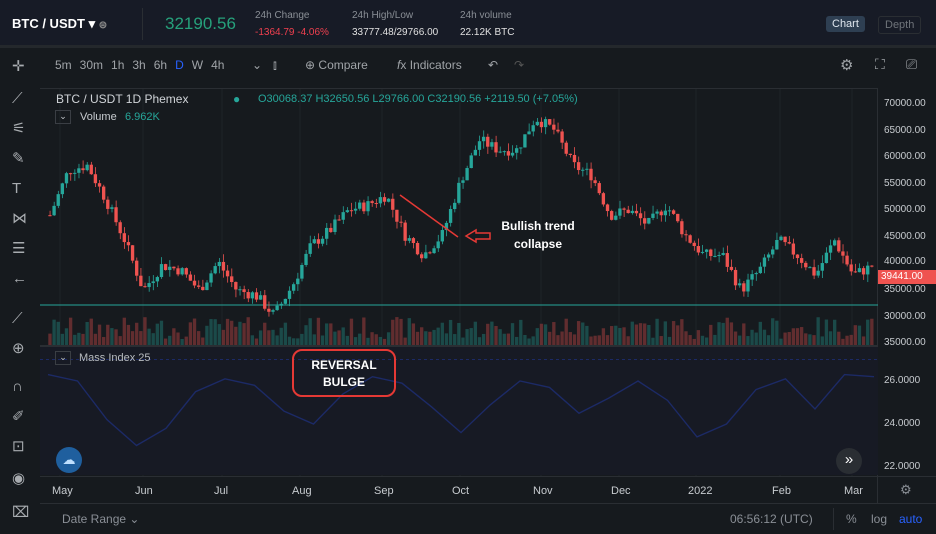  I want to click on interval-3h: 3h, so click(139, 65).